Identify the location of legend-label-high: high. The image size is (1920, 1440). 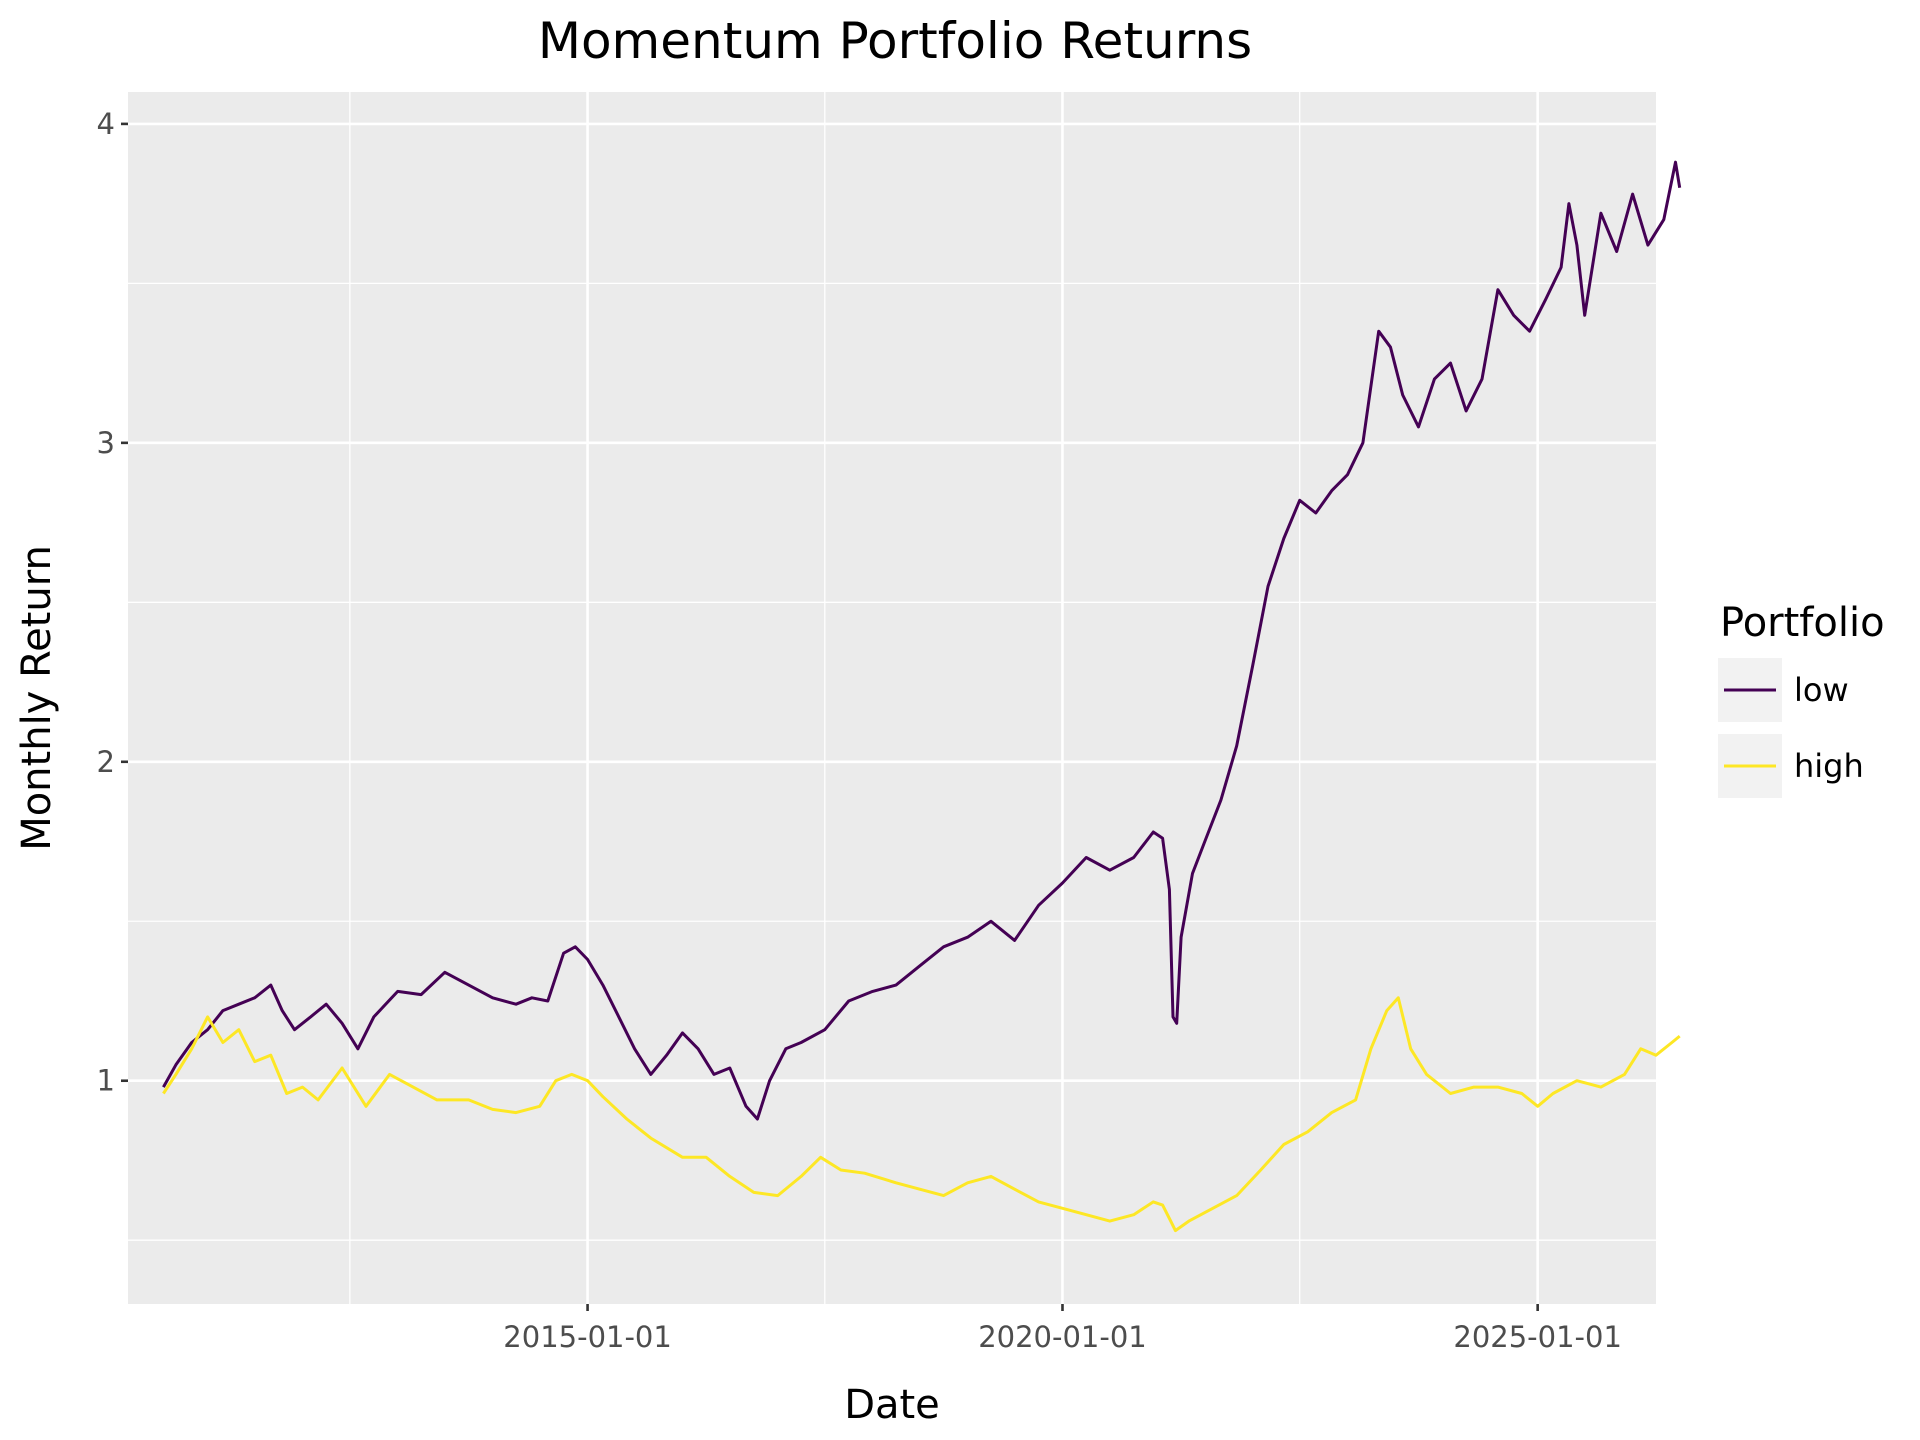
(1829, 766).